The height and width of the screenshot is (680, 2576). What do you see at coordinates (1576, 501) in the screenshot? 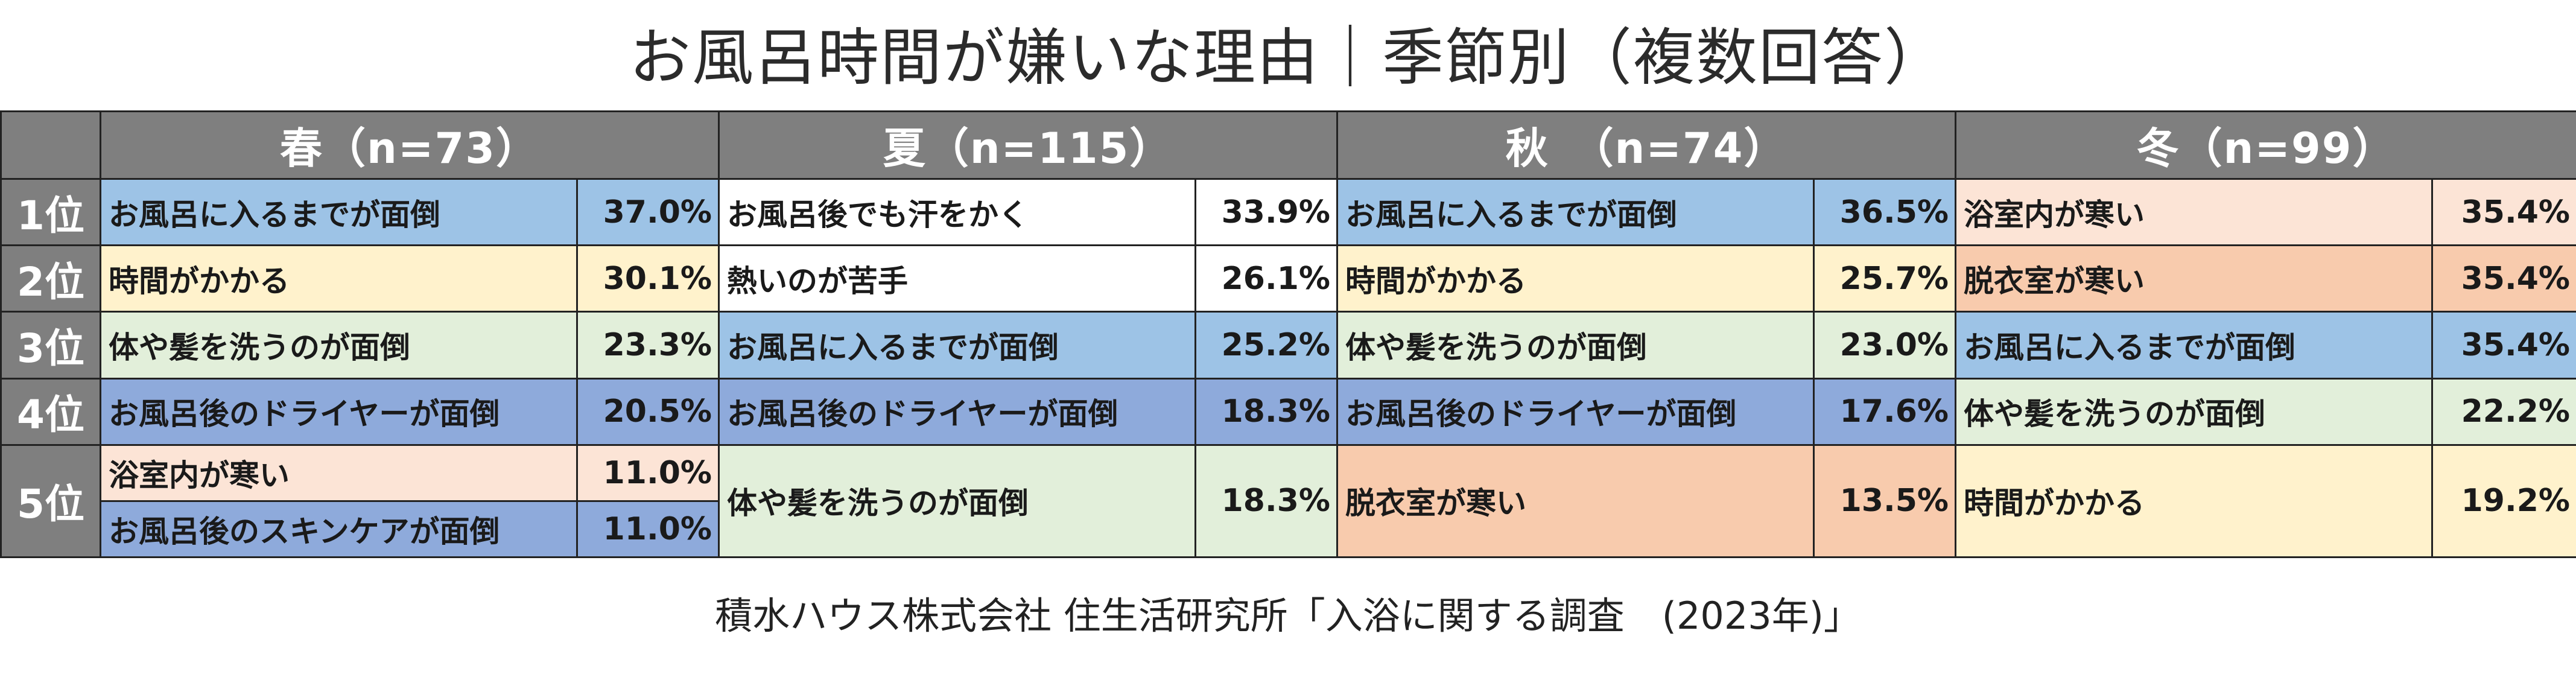
I see `reason-label-autumn: 脱衣室が寒い` at bounding box center [1576, 501].